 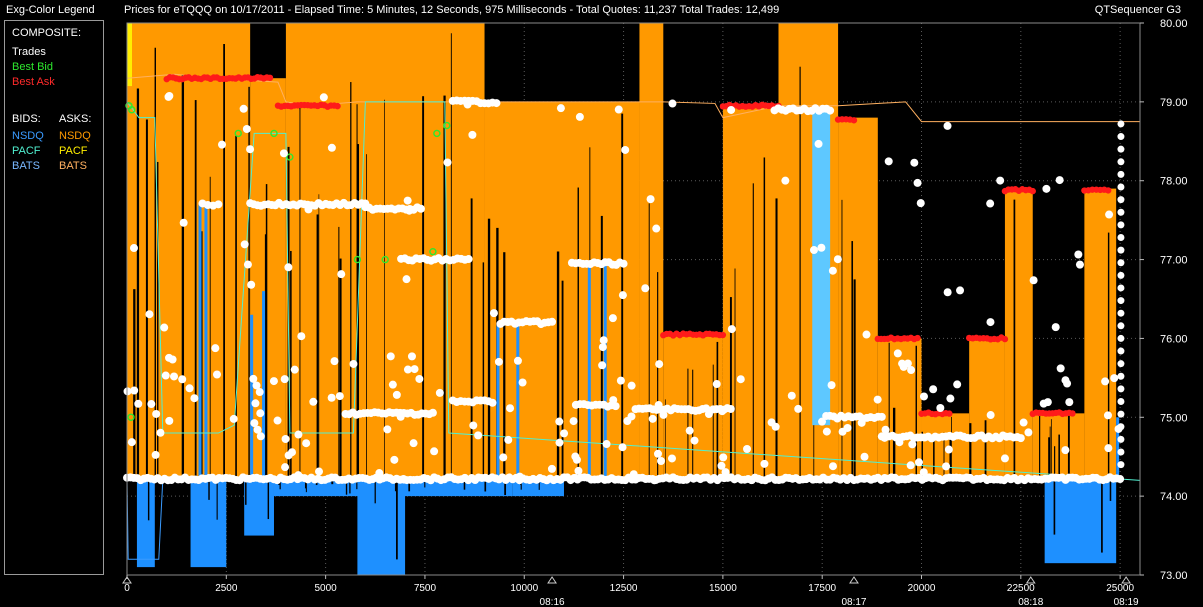 What do you see at coordinates (1021, 588) in the screenshot?
I see `x-tick-label-9: 22500` at bounding box center [1021, 588].